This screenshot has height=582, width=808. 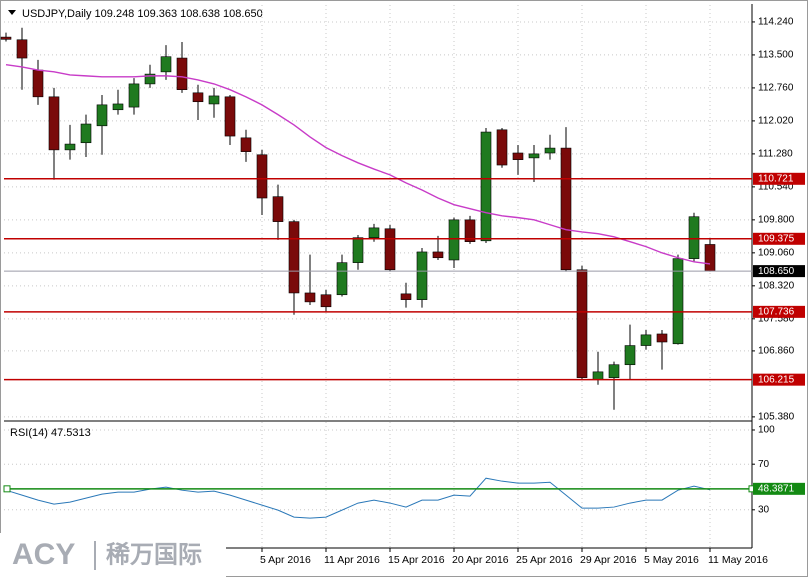 What do you see at coordinates (776, 271) in the screenshot?
I see `level-label: 108.650` at bounding box center [776, 271].